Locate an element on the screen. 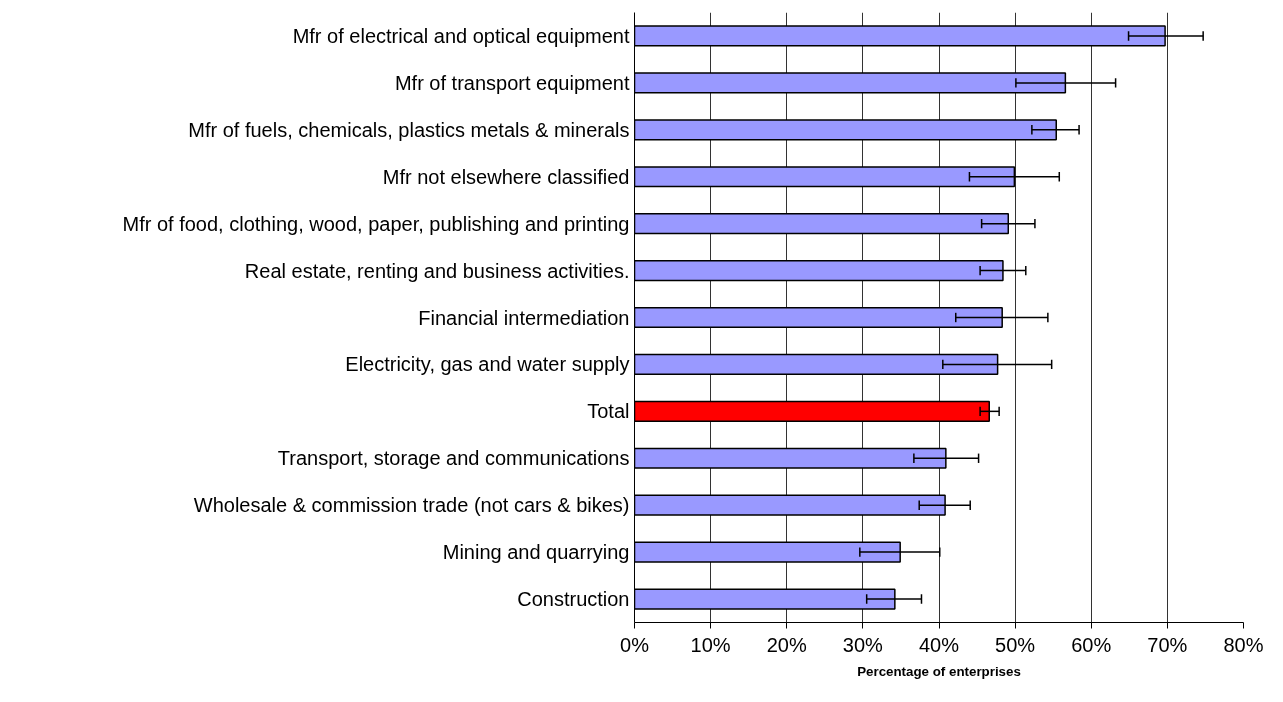  x-tick-label: 50% is located at coordinates (1015, 644).